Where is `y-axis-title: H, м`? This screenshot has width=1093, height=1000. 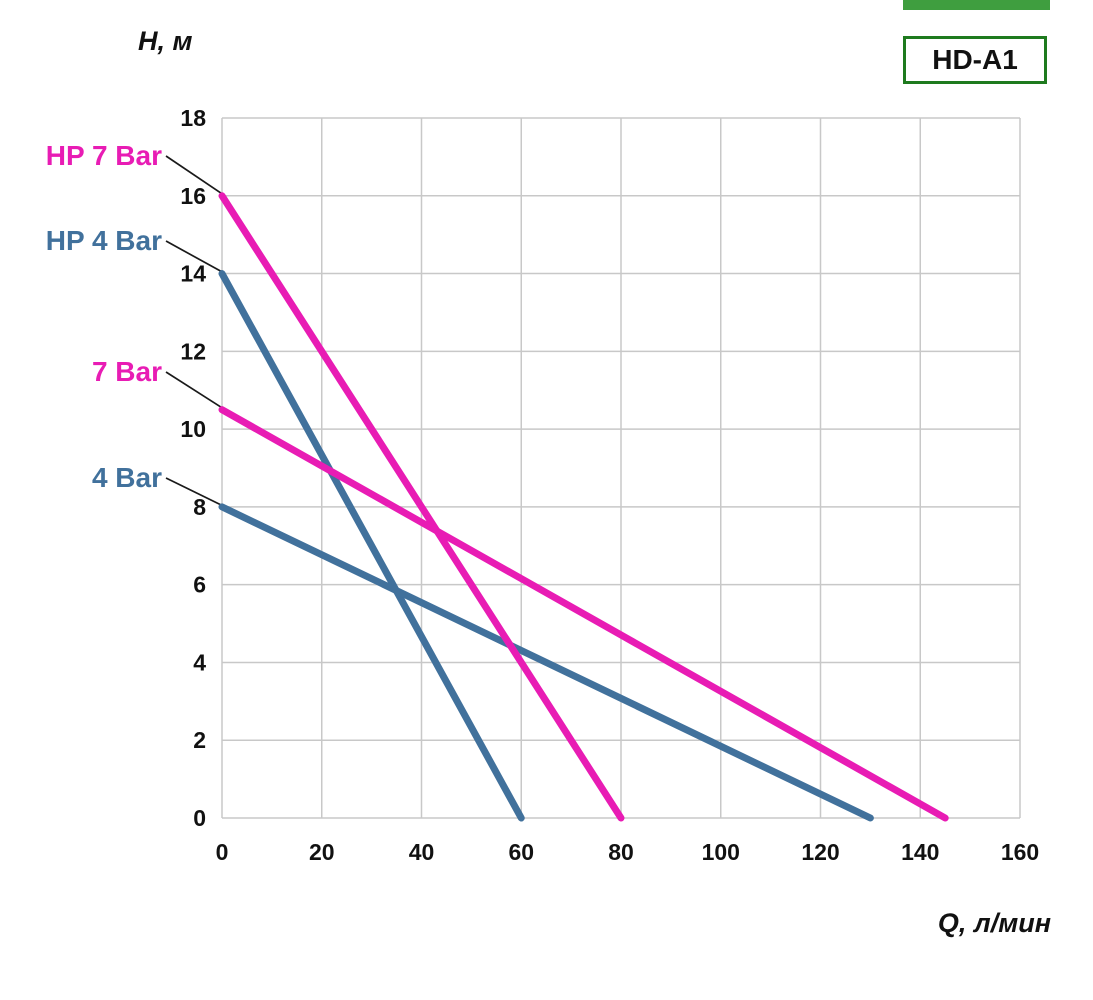 y-axis-title: H, м is located at coordinates (165, 41).